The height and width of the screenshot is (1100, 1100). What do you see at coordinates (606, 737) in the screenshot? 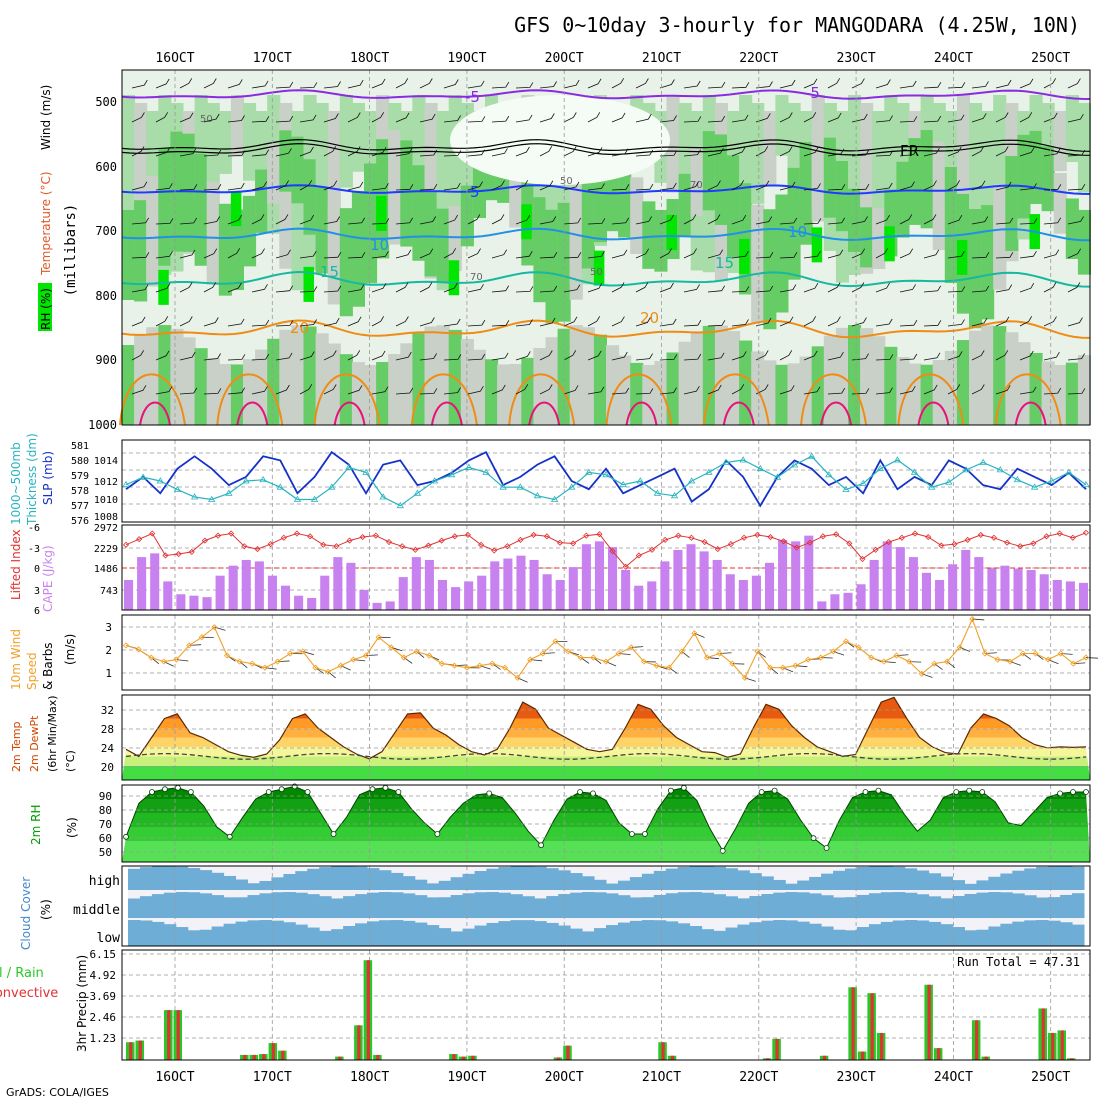
I see `temp-panel-frame` at bounding box center [606, 737].